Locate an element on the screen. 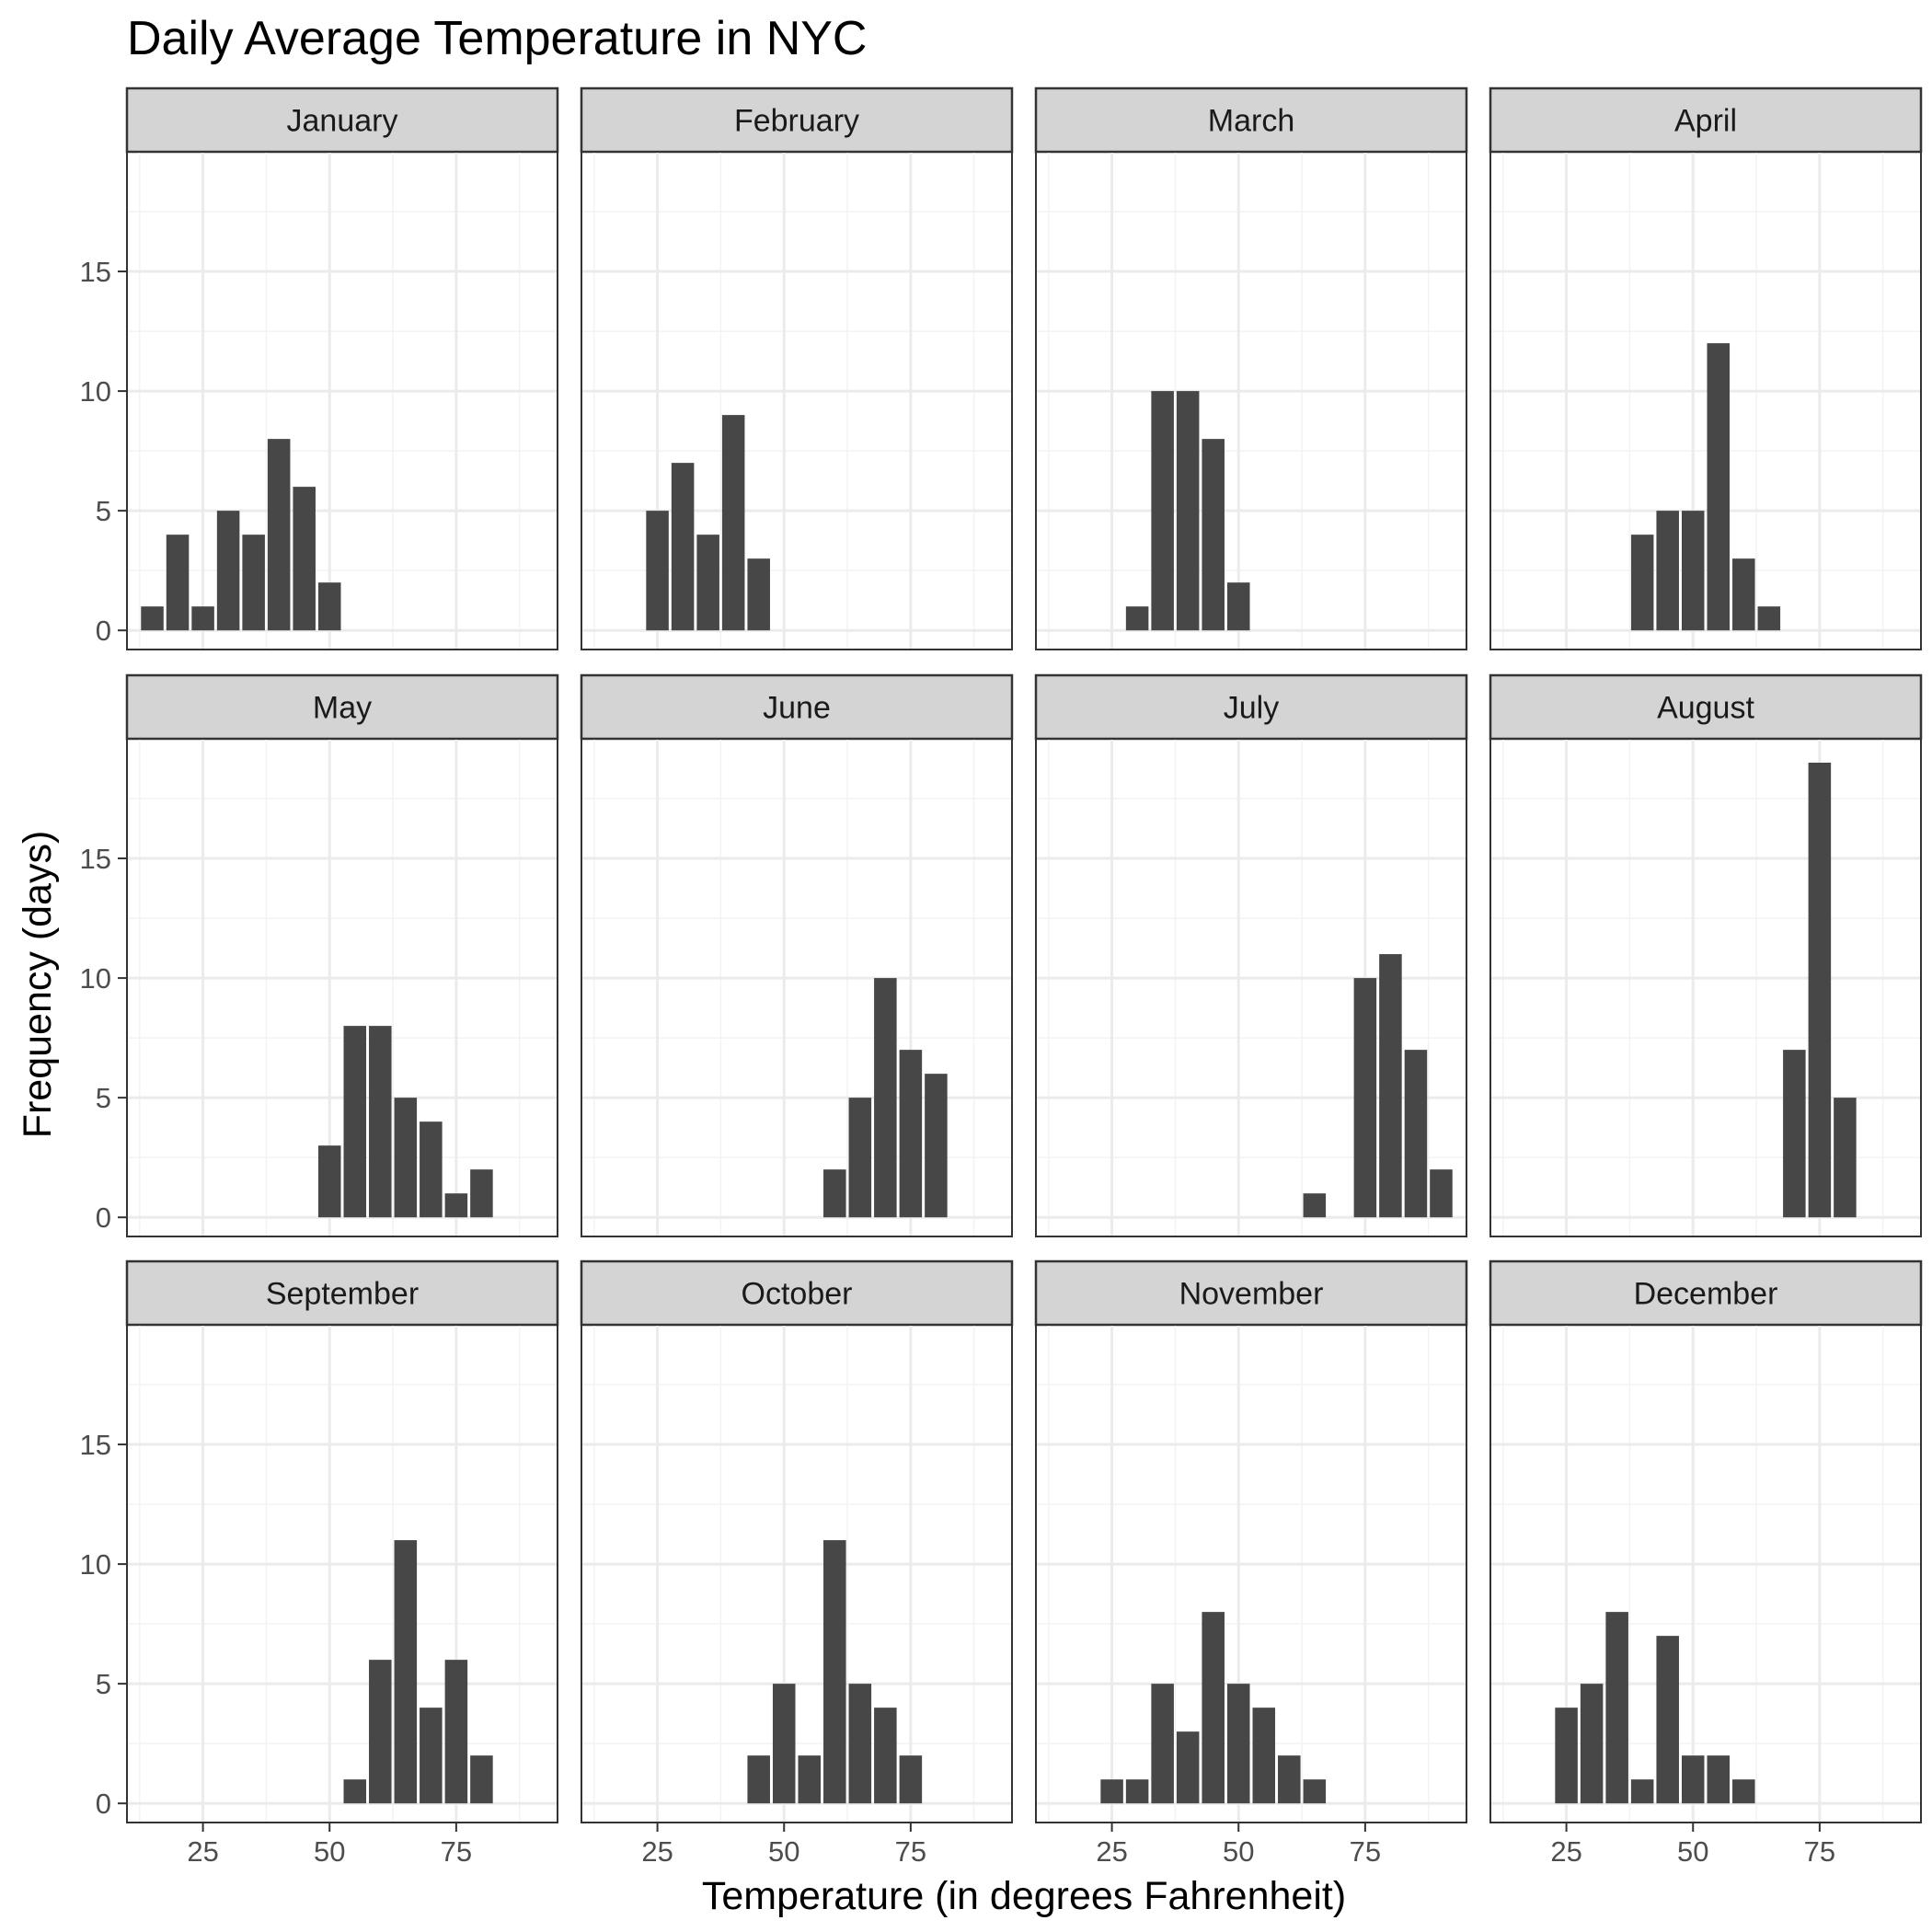 The height and width of the screenshot is (1932, 1932). x-axis-title: Temperature (in degrees Fahrenheit) is located at coordinates (1024, 1896).